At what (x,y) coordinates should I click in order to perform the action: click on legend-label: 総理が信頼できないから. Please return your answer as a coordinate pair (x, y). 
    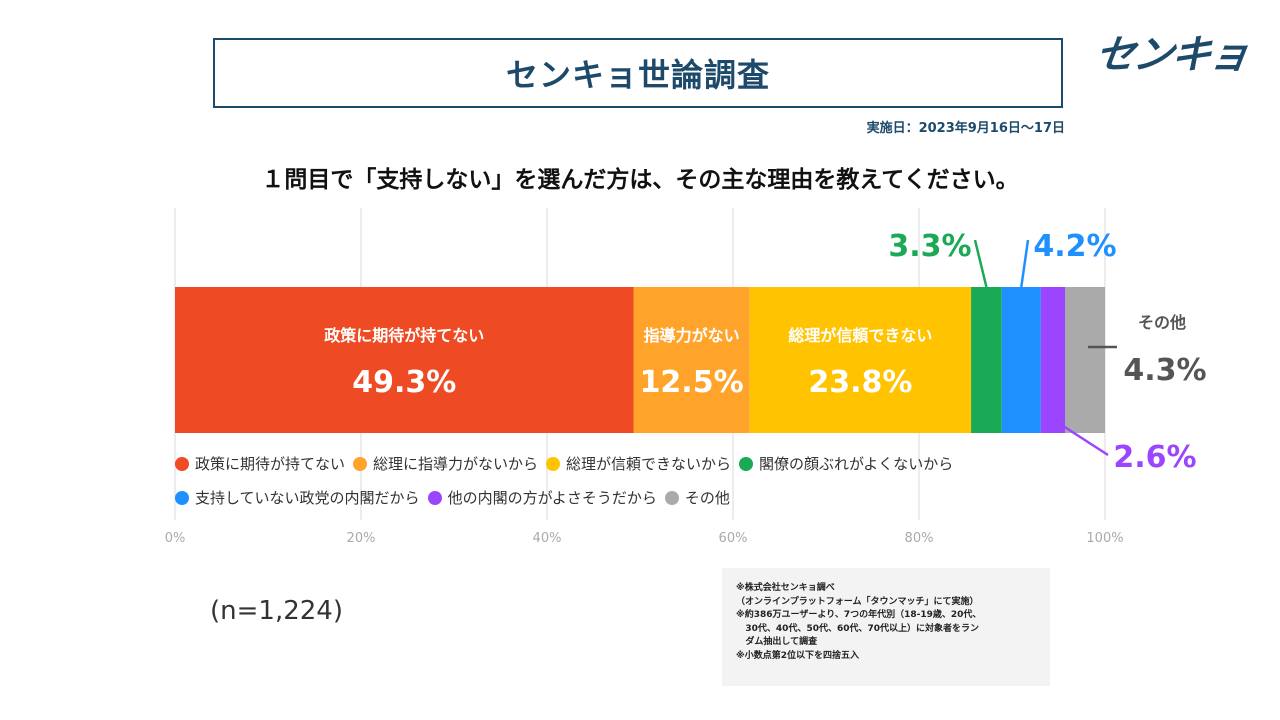
    Looking at the image, I should click on (649, 464).